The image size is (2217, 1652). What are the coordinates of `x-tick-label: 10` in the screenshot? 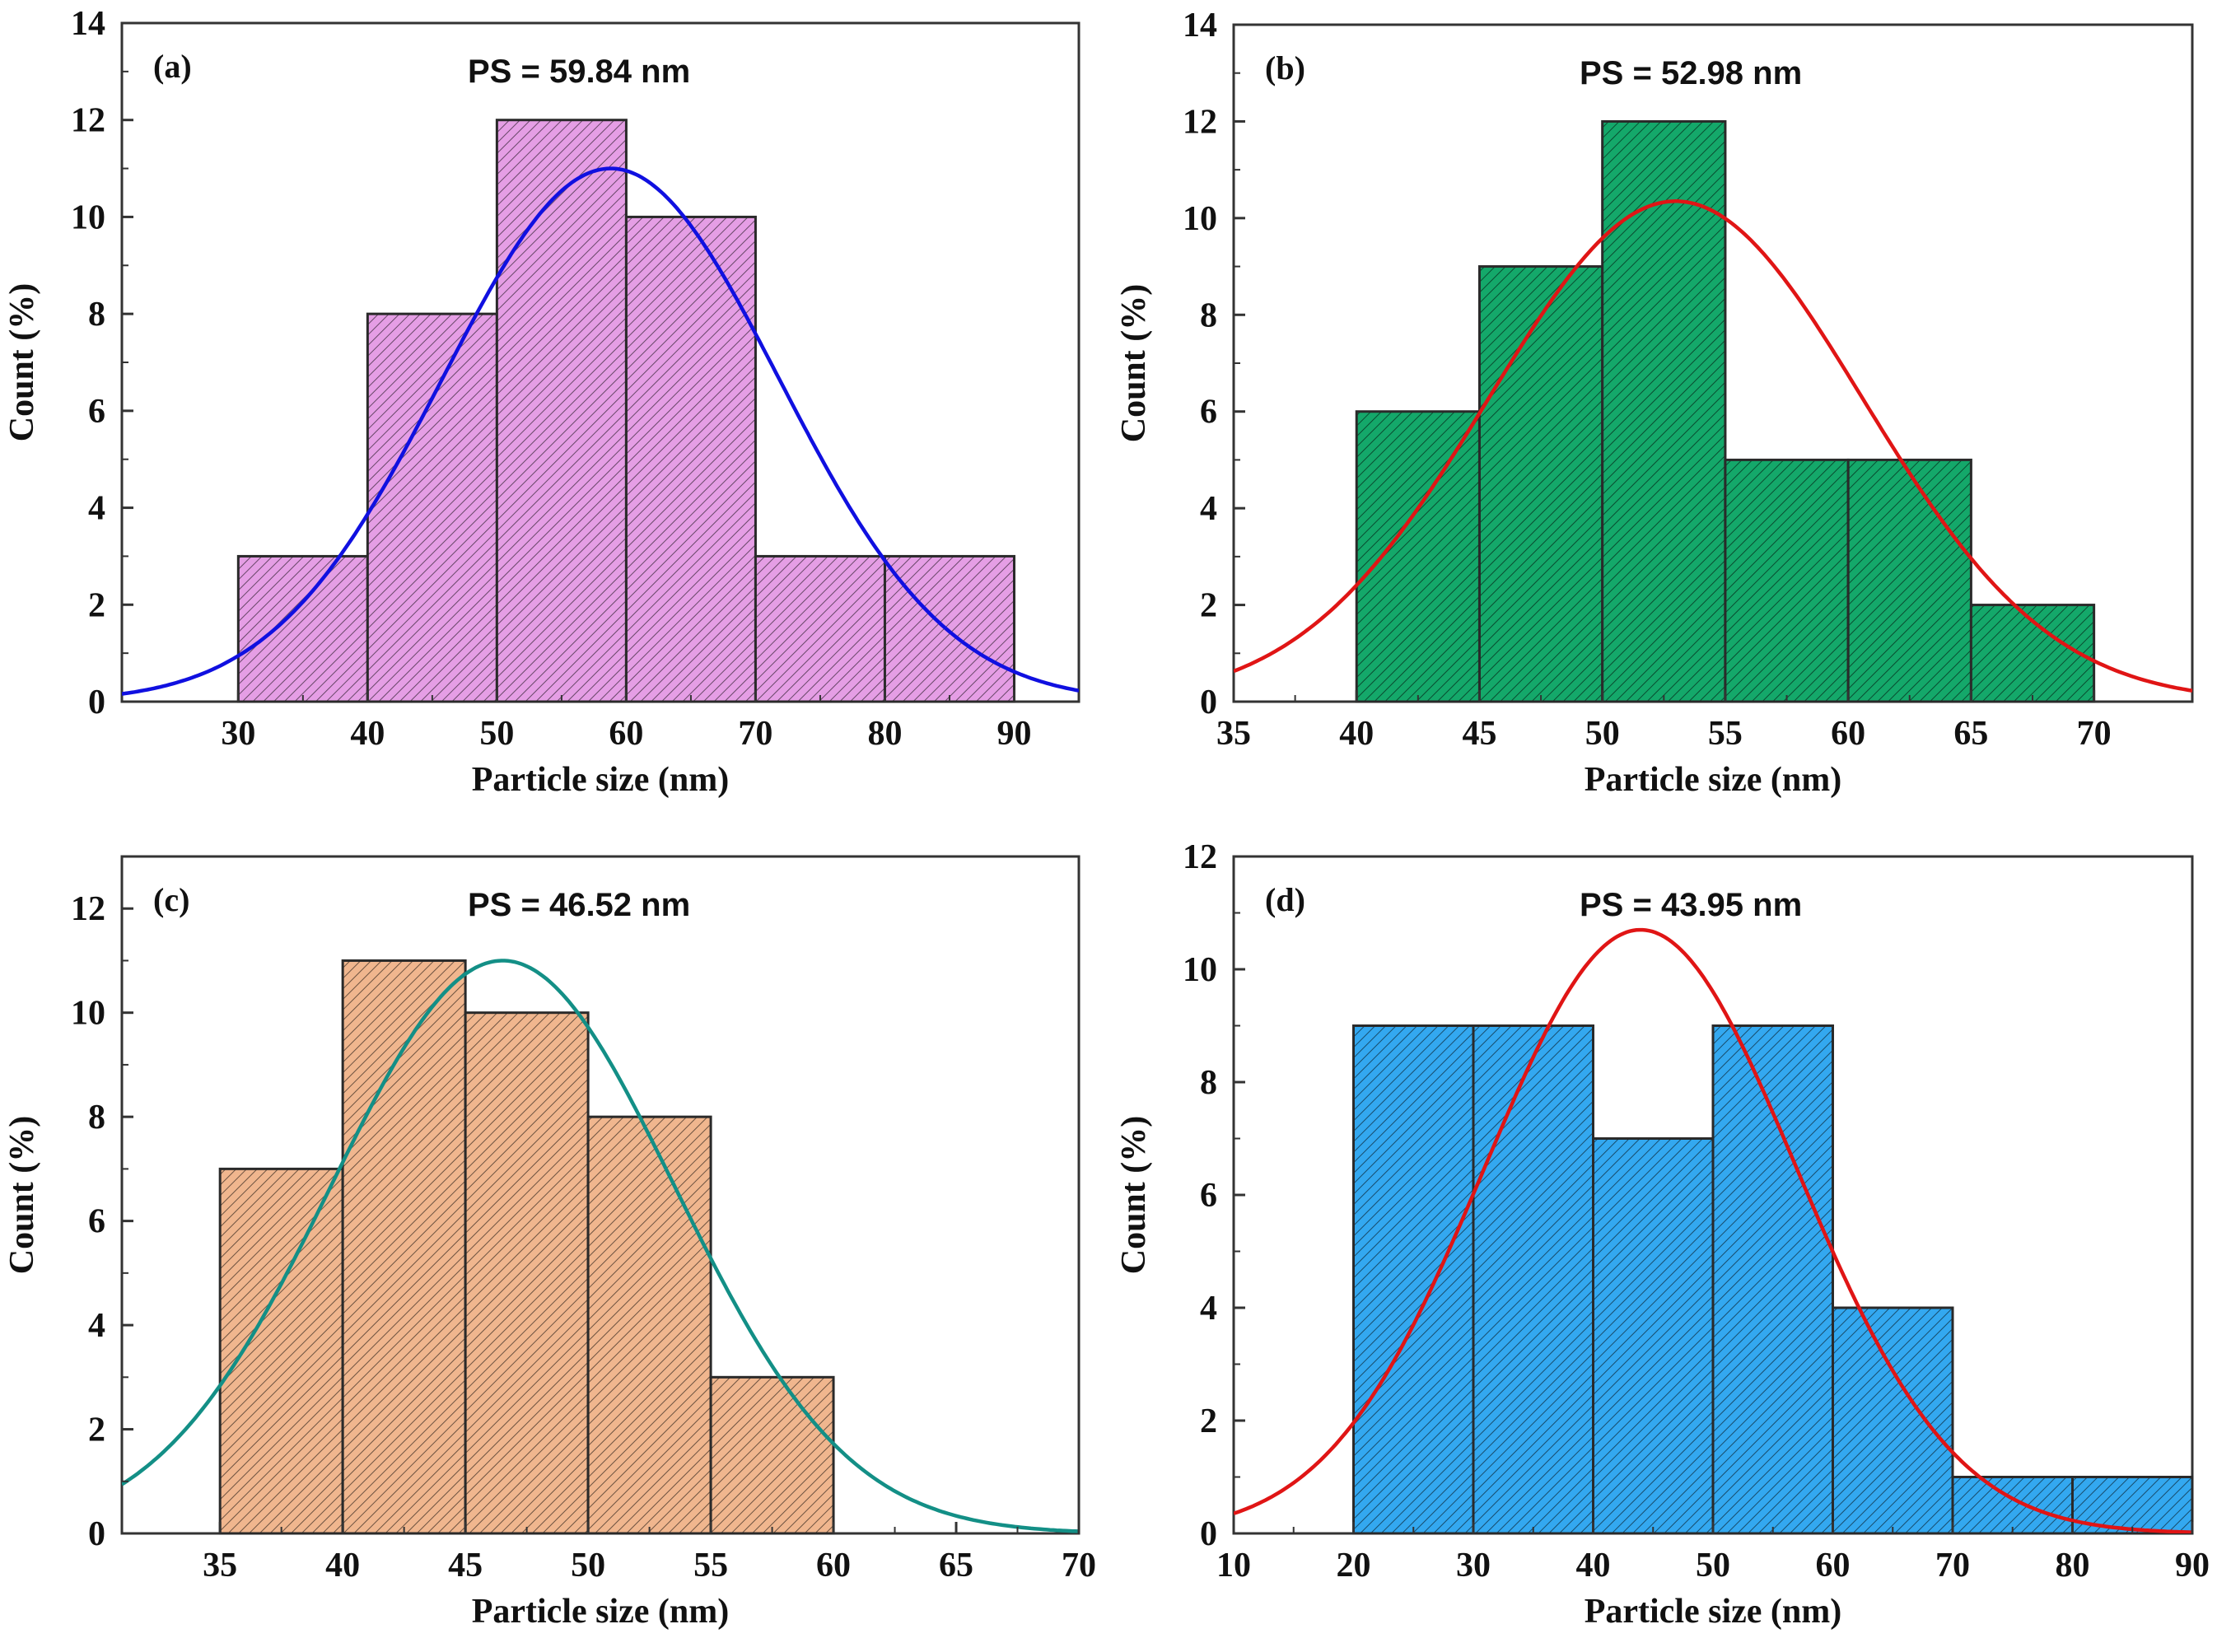 It's located at (1233, 1565).